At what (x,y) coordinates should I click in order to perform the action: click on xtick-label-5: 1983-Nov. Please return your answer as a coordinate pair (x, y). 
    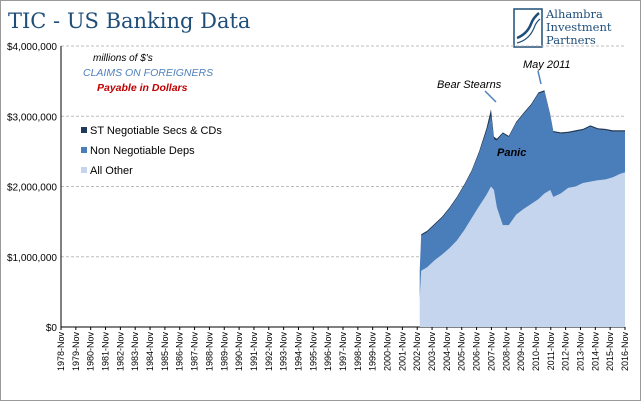
    Looking at the image, I should click on (135, 352).